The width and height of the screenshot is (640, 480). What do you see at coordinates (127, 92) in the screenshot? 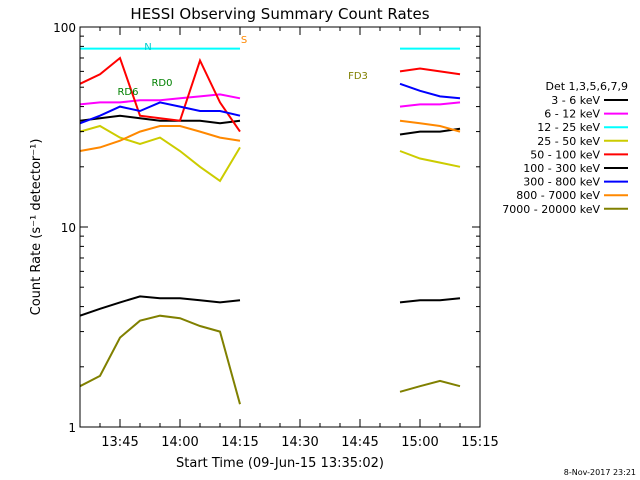
I see `annotation-rd6: RD6` at bounding box center [127, 92].